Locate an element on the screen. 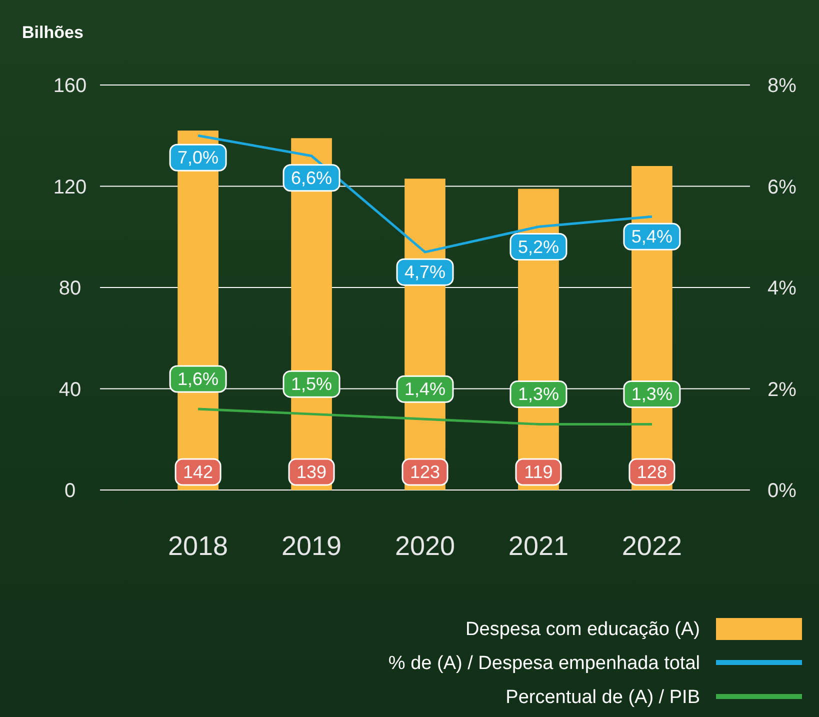  data-label: 142 is located at coordinates (198, 472).